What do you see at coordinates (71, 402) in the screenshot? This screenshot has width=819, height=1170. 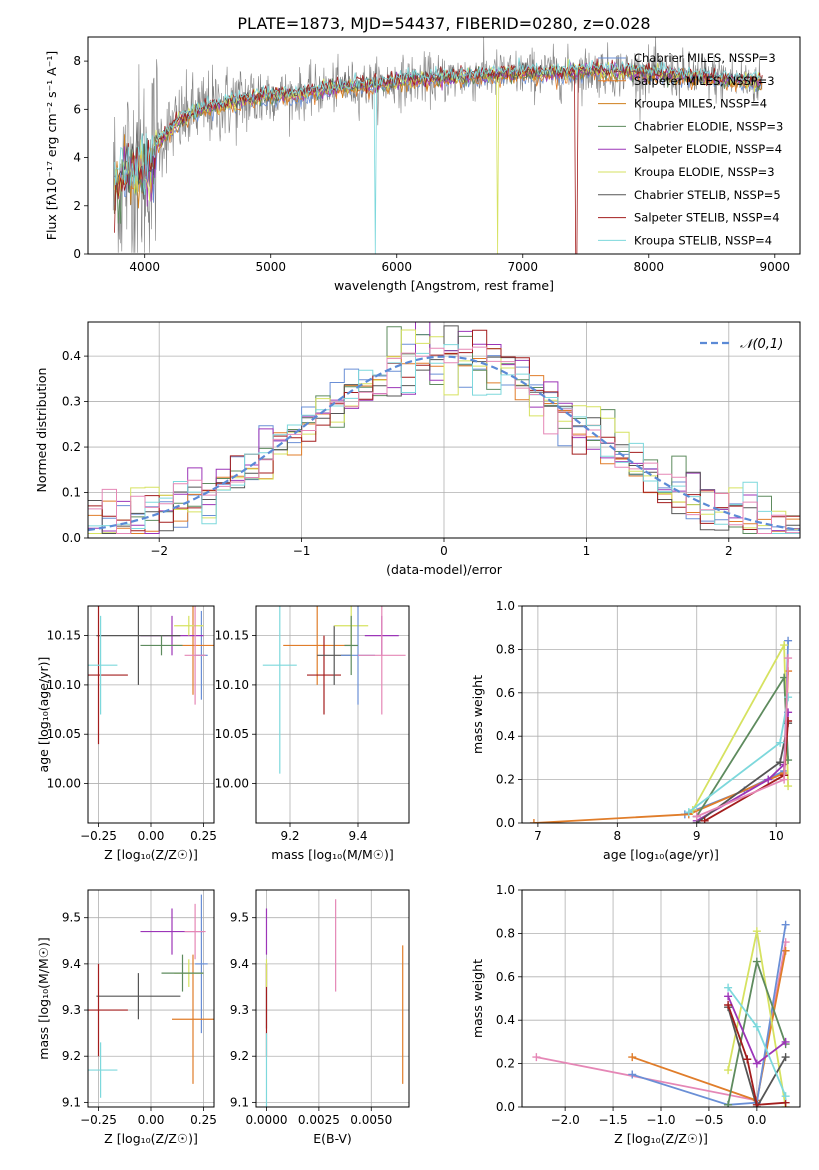 I see `y-tick-label: 0.3` at bounding box center [71, 402].